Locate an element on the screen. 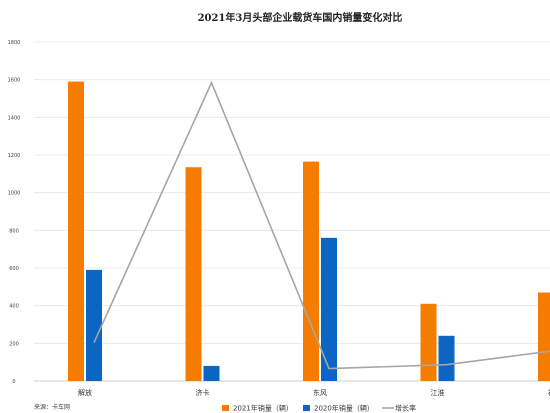 The image size is (550, 413). legend: 2021年销量（辆） 2020年销量（辆） 增长率 is located at coordinates (319, 408).